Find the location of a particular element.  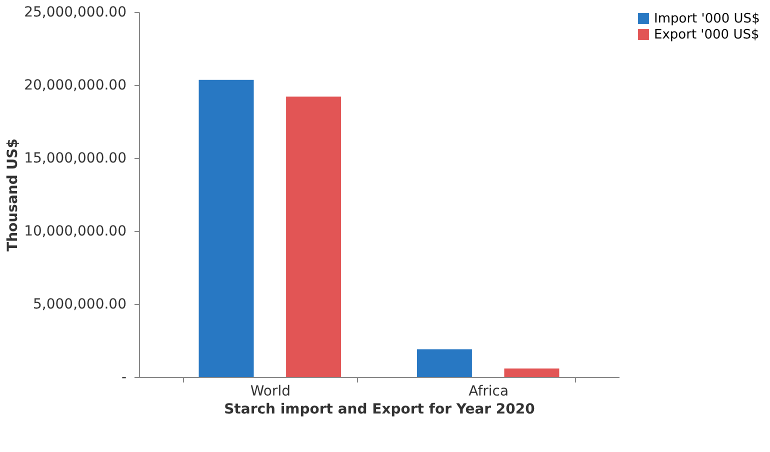

y-tick-label: 5,000,000.00 is located at coordinates (79, 304).